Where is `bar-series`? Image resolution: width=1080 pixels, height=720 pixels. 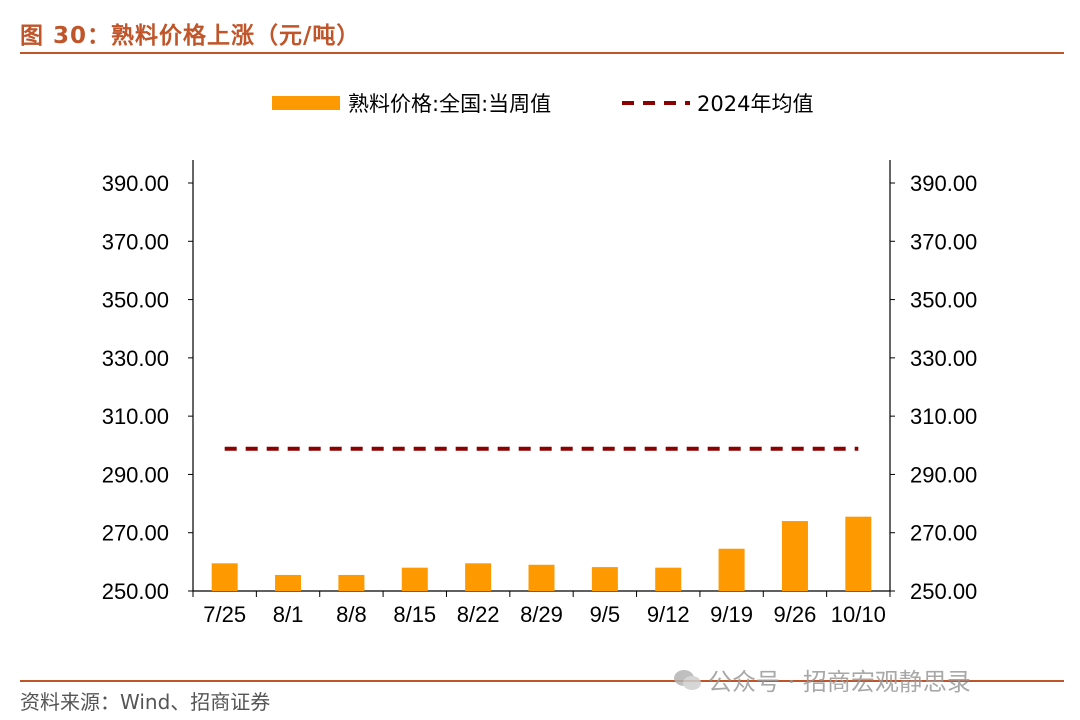
bar-series is located at coordinates (541, 553).